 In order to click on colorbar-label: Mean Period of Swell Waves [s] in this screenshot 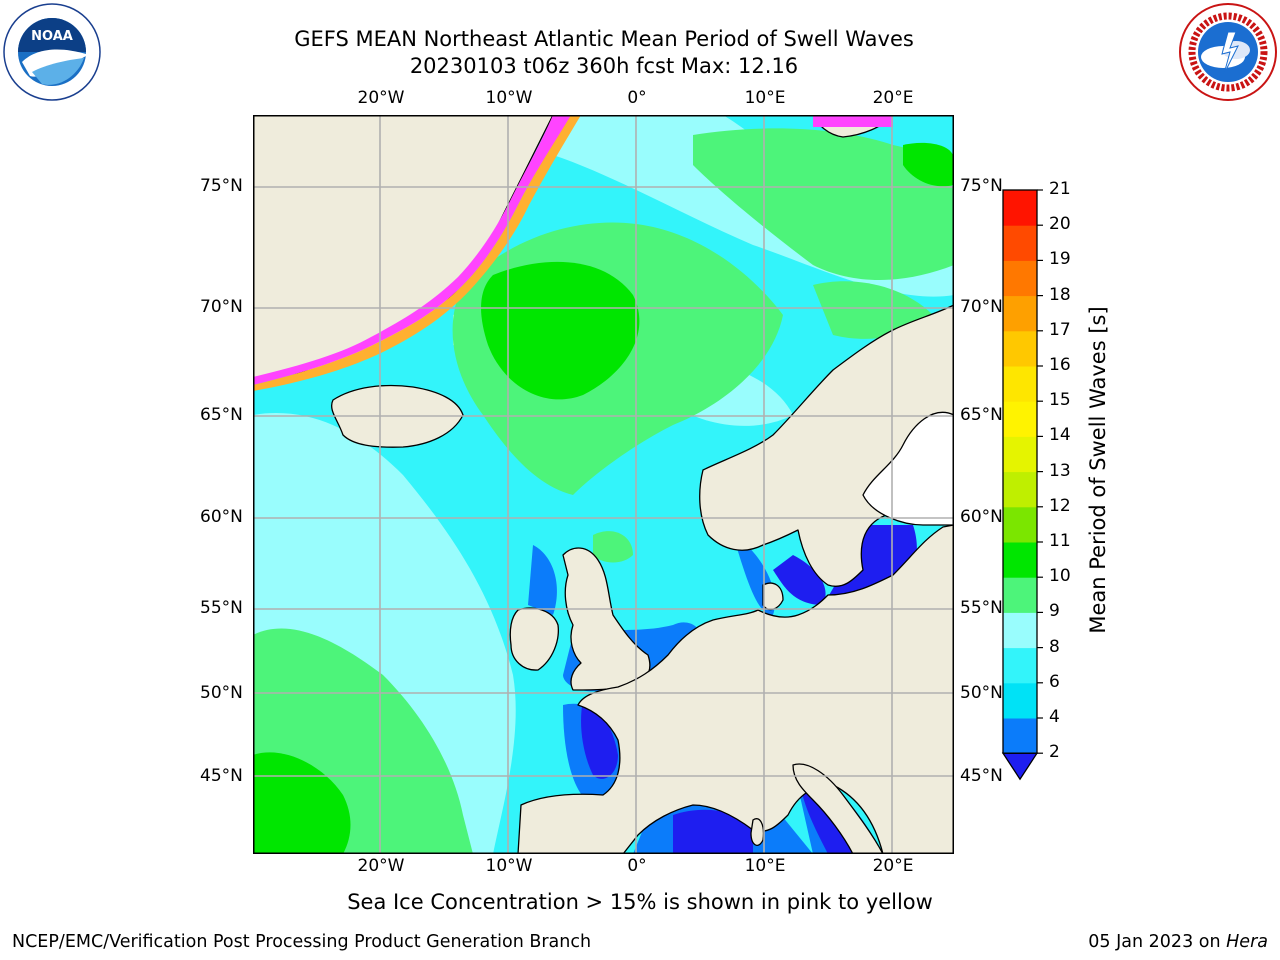, I will do `click(1098, 470)`.